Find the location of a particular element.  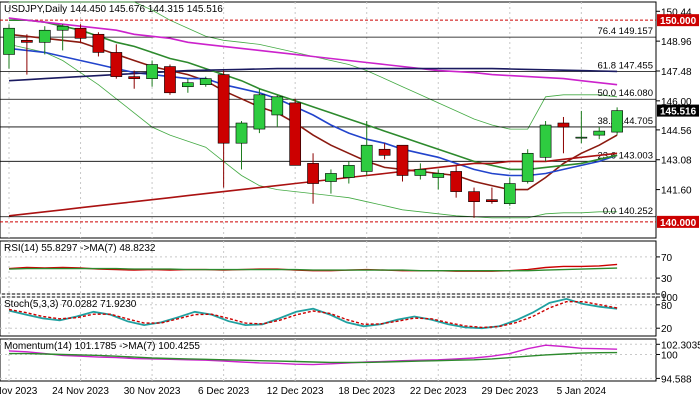

indicator-panel-title: Momentum(14) 101.1785 ->MA(7) 100.4255 is located at coordinates (102, 346).